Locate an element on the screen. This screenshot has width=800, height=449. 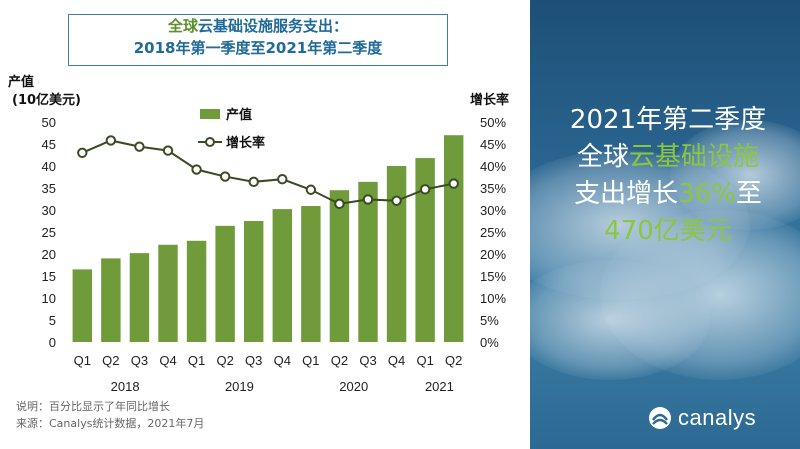
left-tick-label: 30 is located at coordinates (49, 210).